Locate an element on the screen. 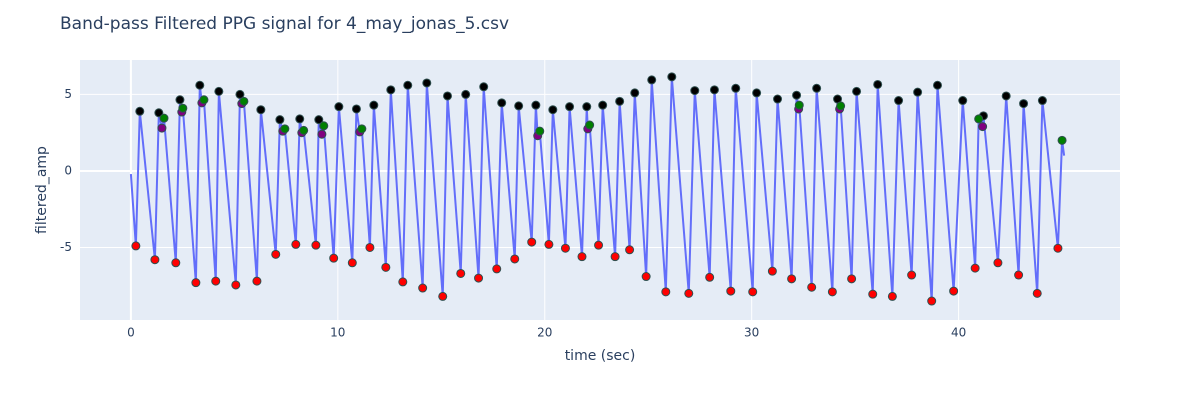  y-tick-label: 0 is located at coordinates (68, 170).